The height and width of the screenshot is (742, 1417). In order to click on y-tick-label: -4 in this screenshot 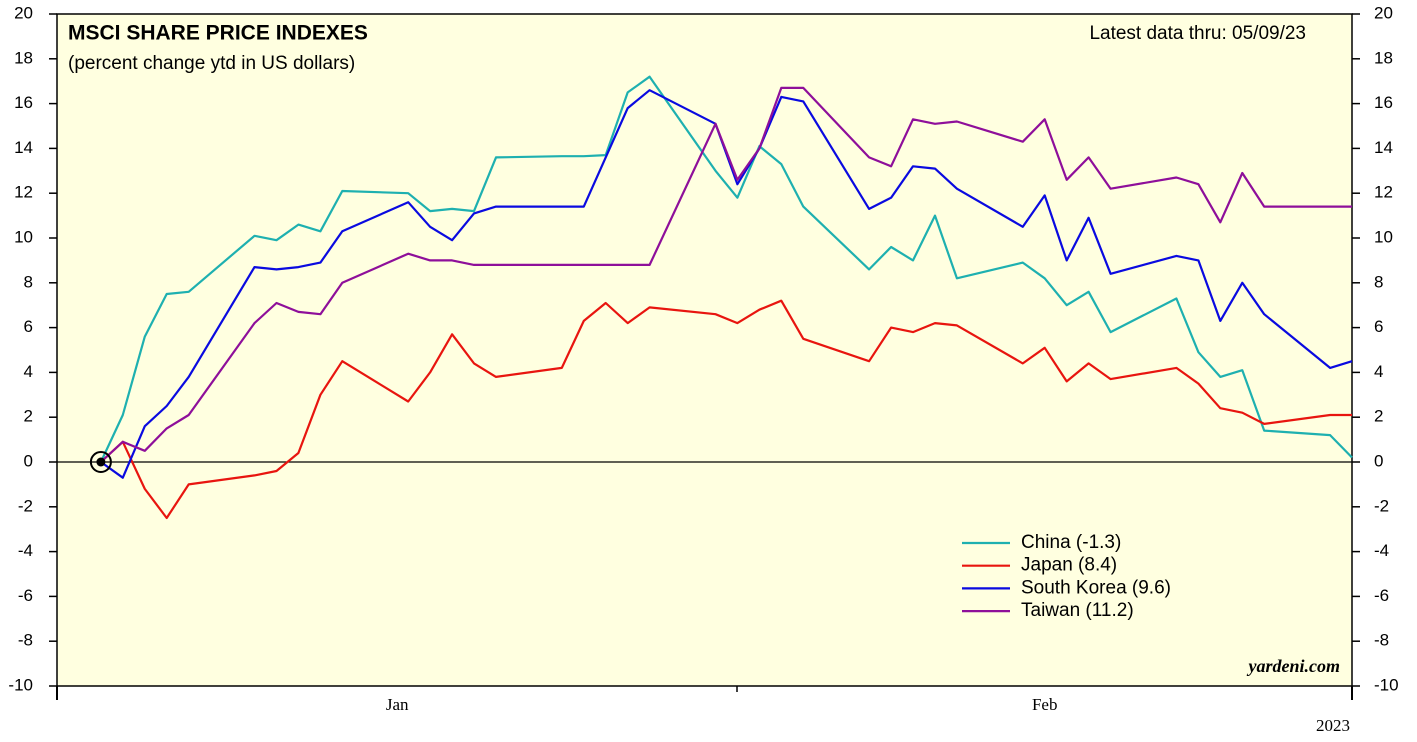, I will do `click(25, 550)`.